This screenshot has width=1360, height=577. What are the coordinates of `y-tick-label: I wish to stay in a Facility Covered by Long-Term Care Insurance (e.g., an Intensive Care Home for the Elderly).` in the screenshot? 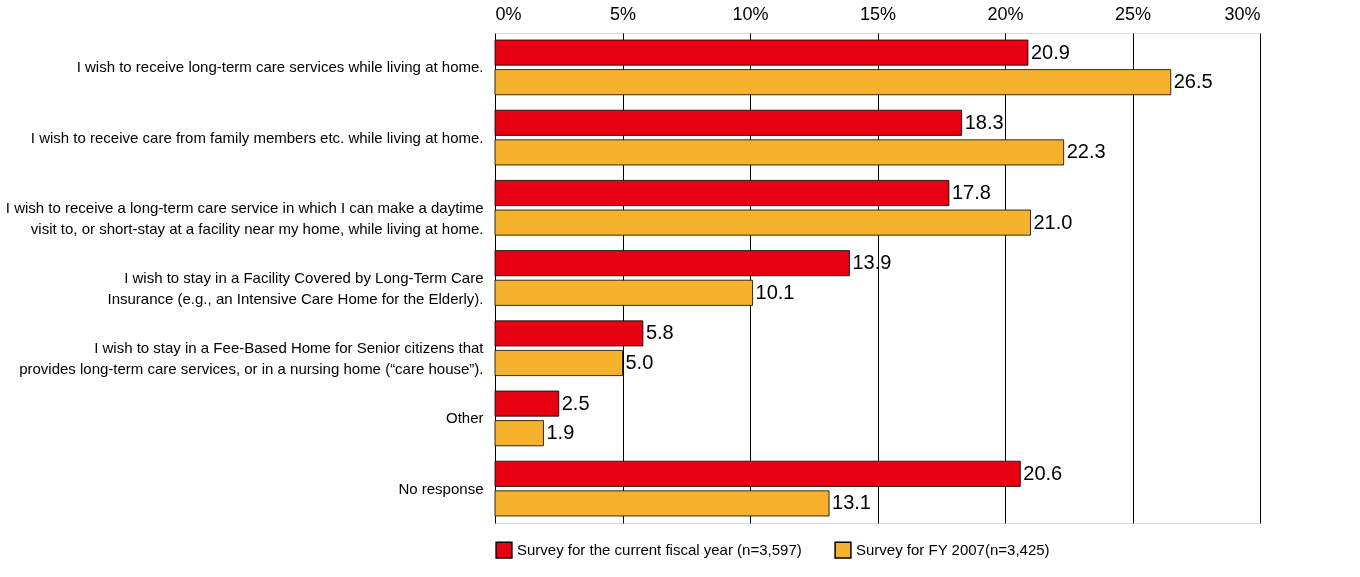 It's located at (295, 288).